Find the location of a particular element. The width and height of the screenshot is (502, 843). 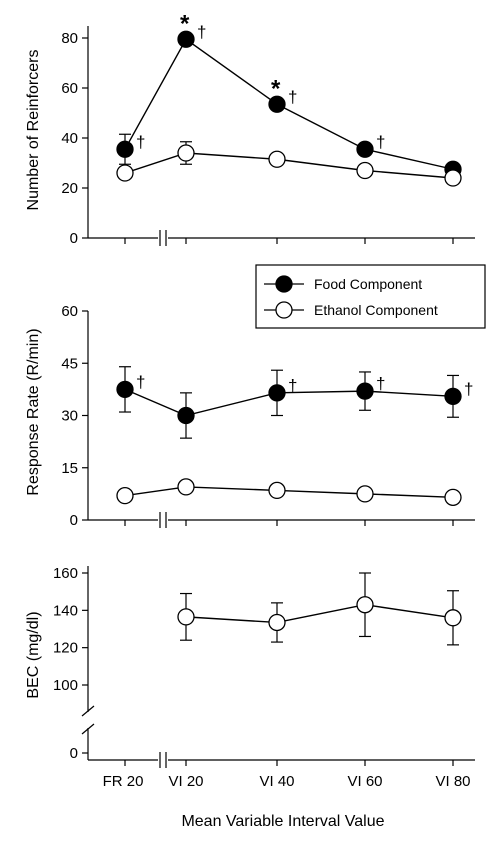

legend-marker-open is located at coordinates (284, 310).